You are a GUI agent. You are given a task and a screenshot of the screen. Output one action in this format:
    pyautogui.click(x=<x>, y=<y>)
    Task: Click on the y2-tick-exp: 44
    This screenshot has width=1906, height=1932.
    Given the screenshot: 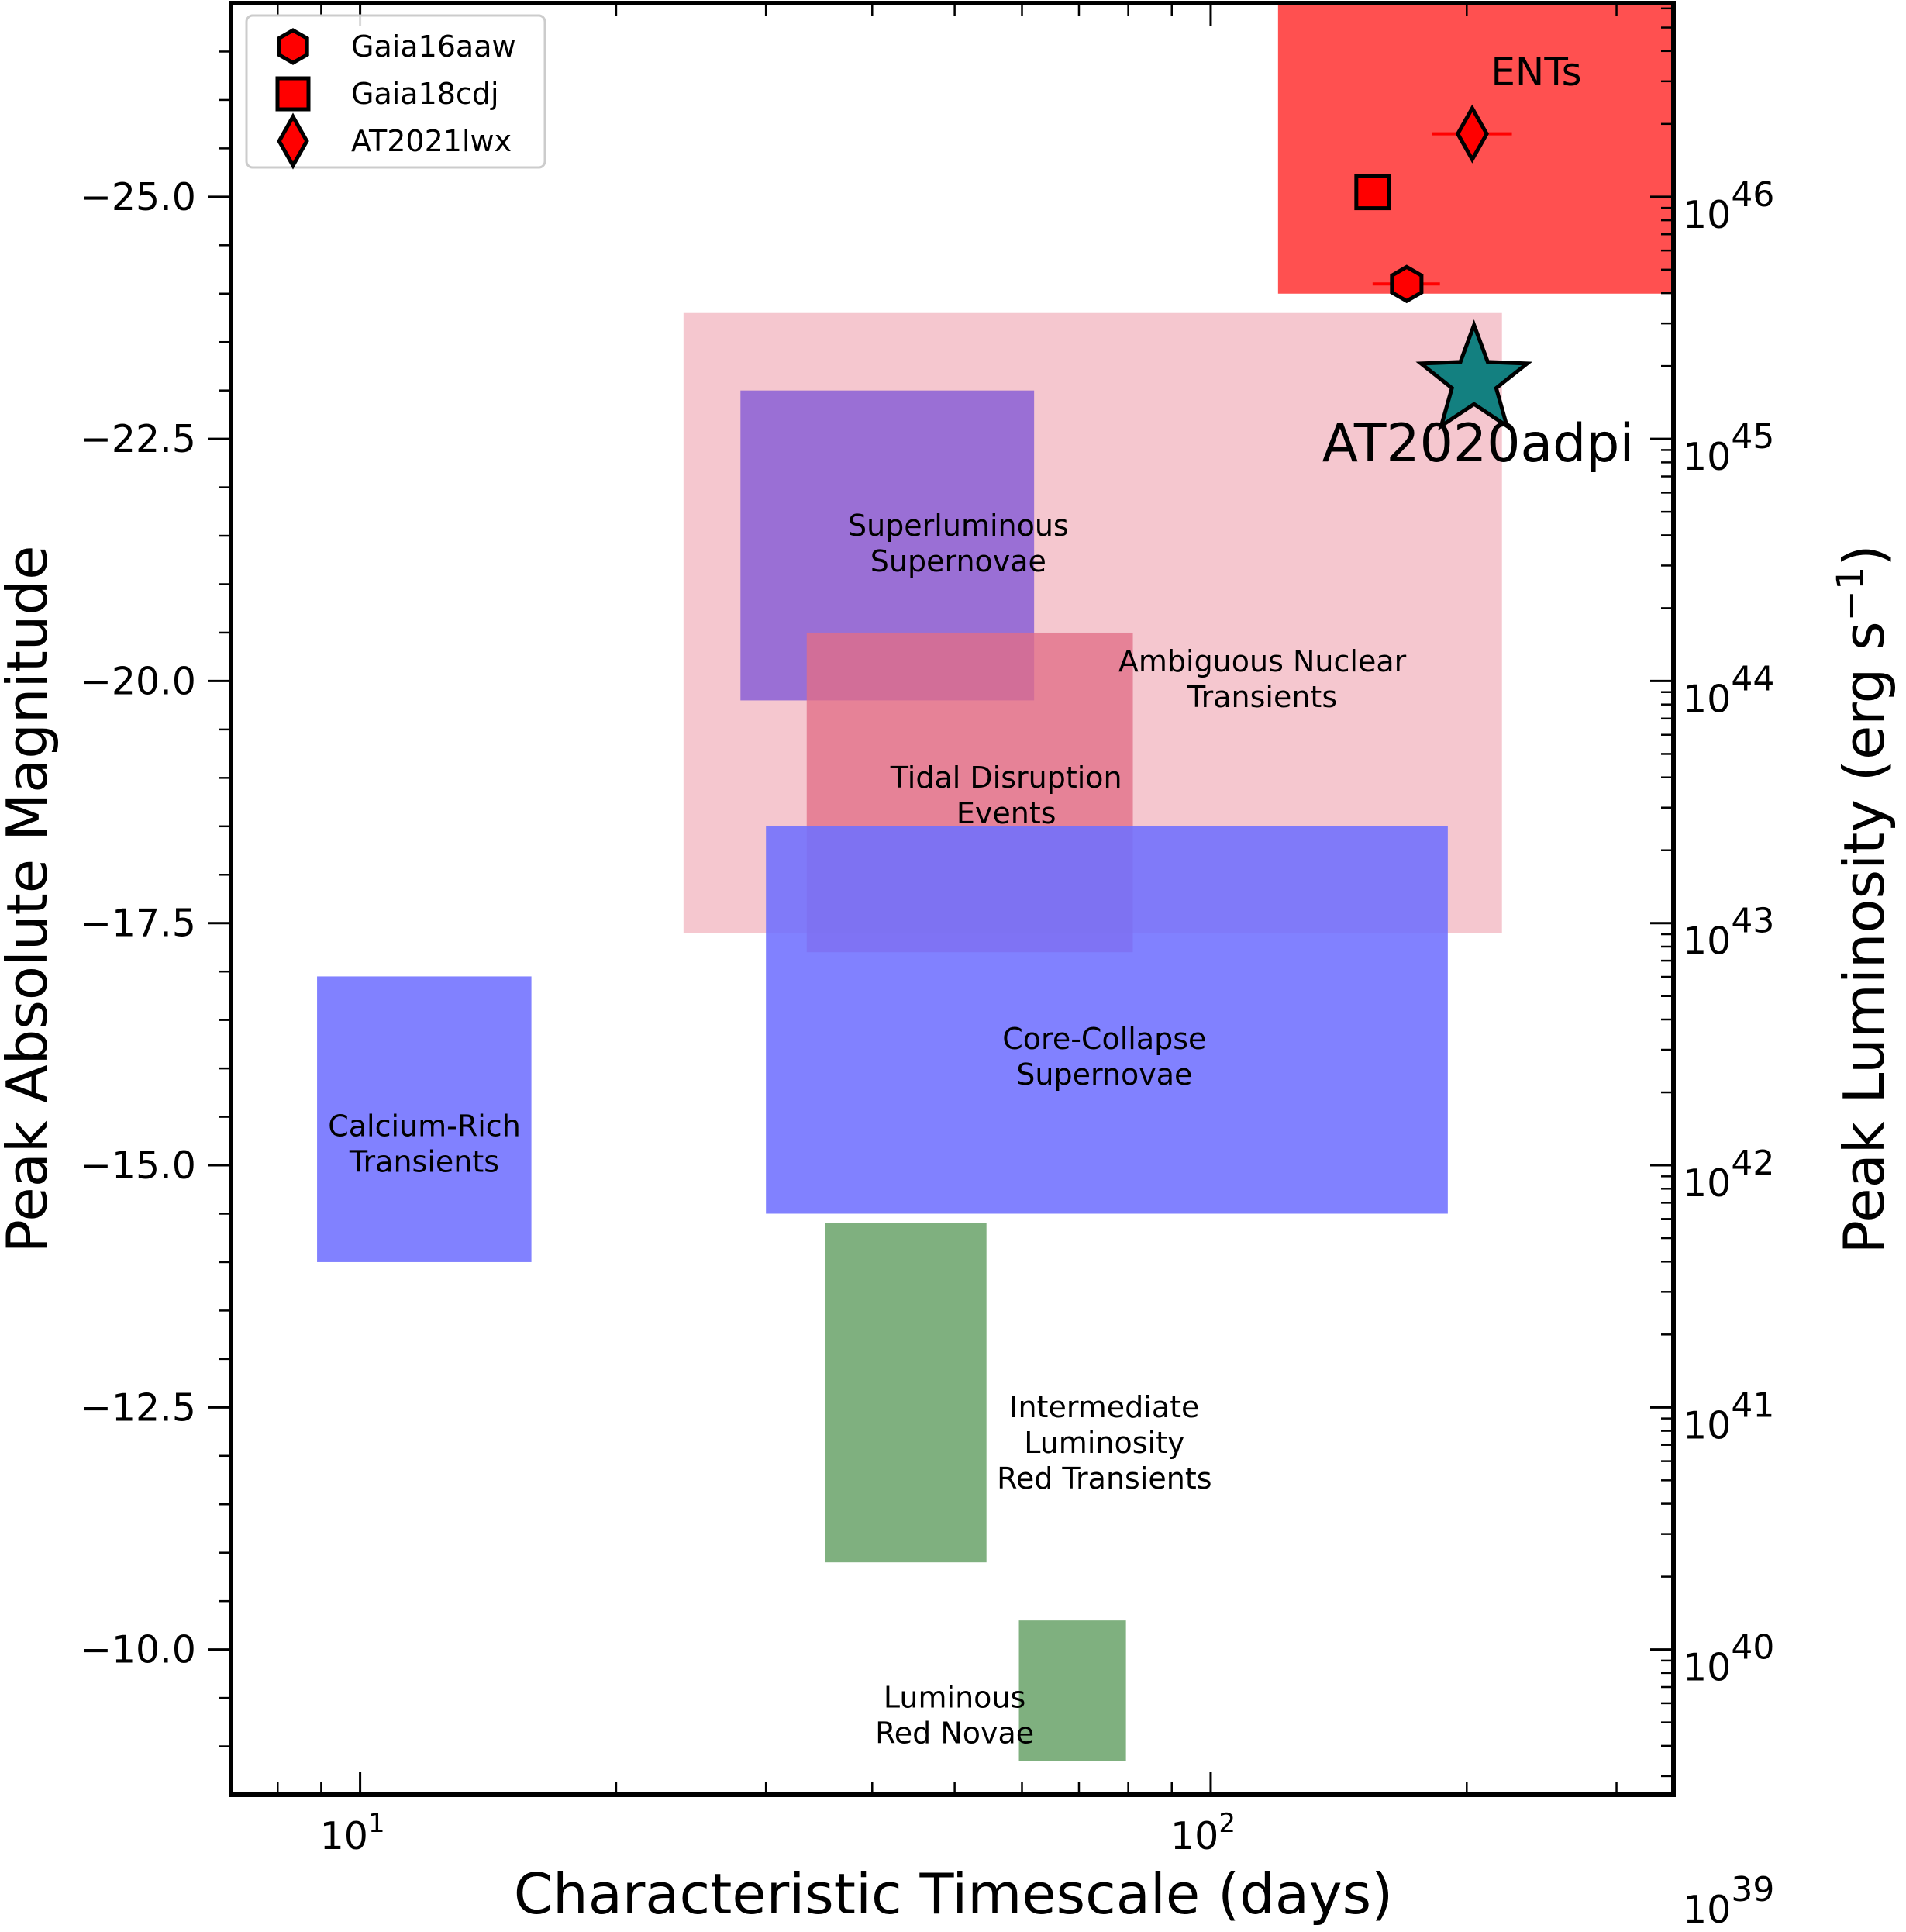 What is the action you would take?
    pyautogui.click(x=1752, y=679)
    